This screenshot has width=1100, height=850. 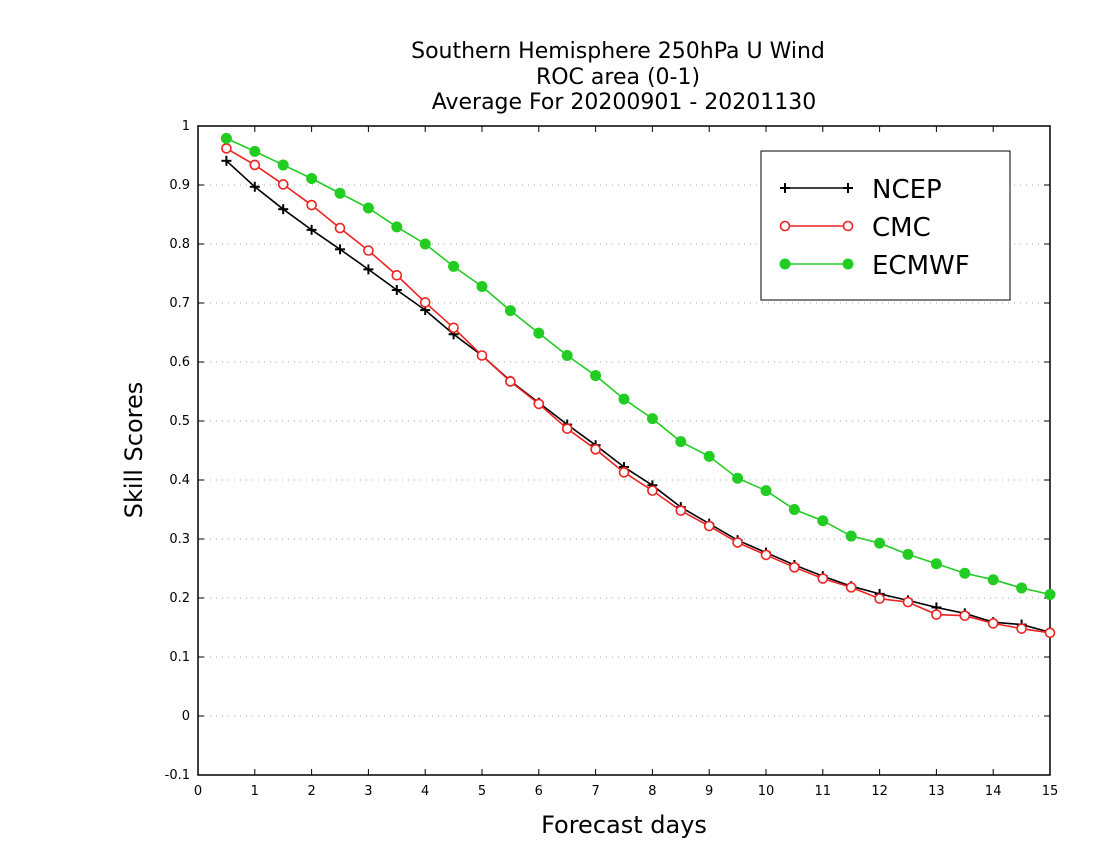 What do you see at coordinates (595, 791) in the screenshot?
I see `x-tick-label: 7` at bounding box center [595, 791].